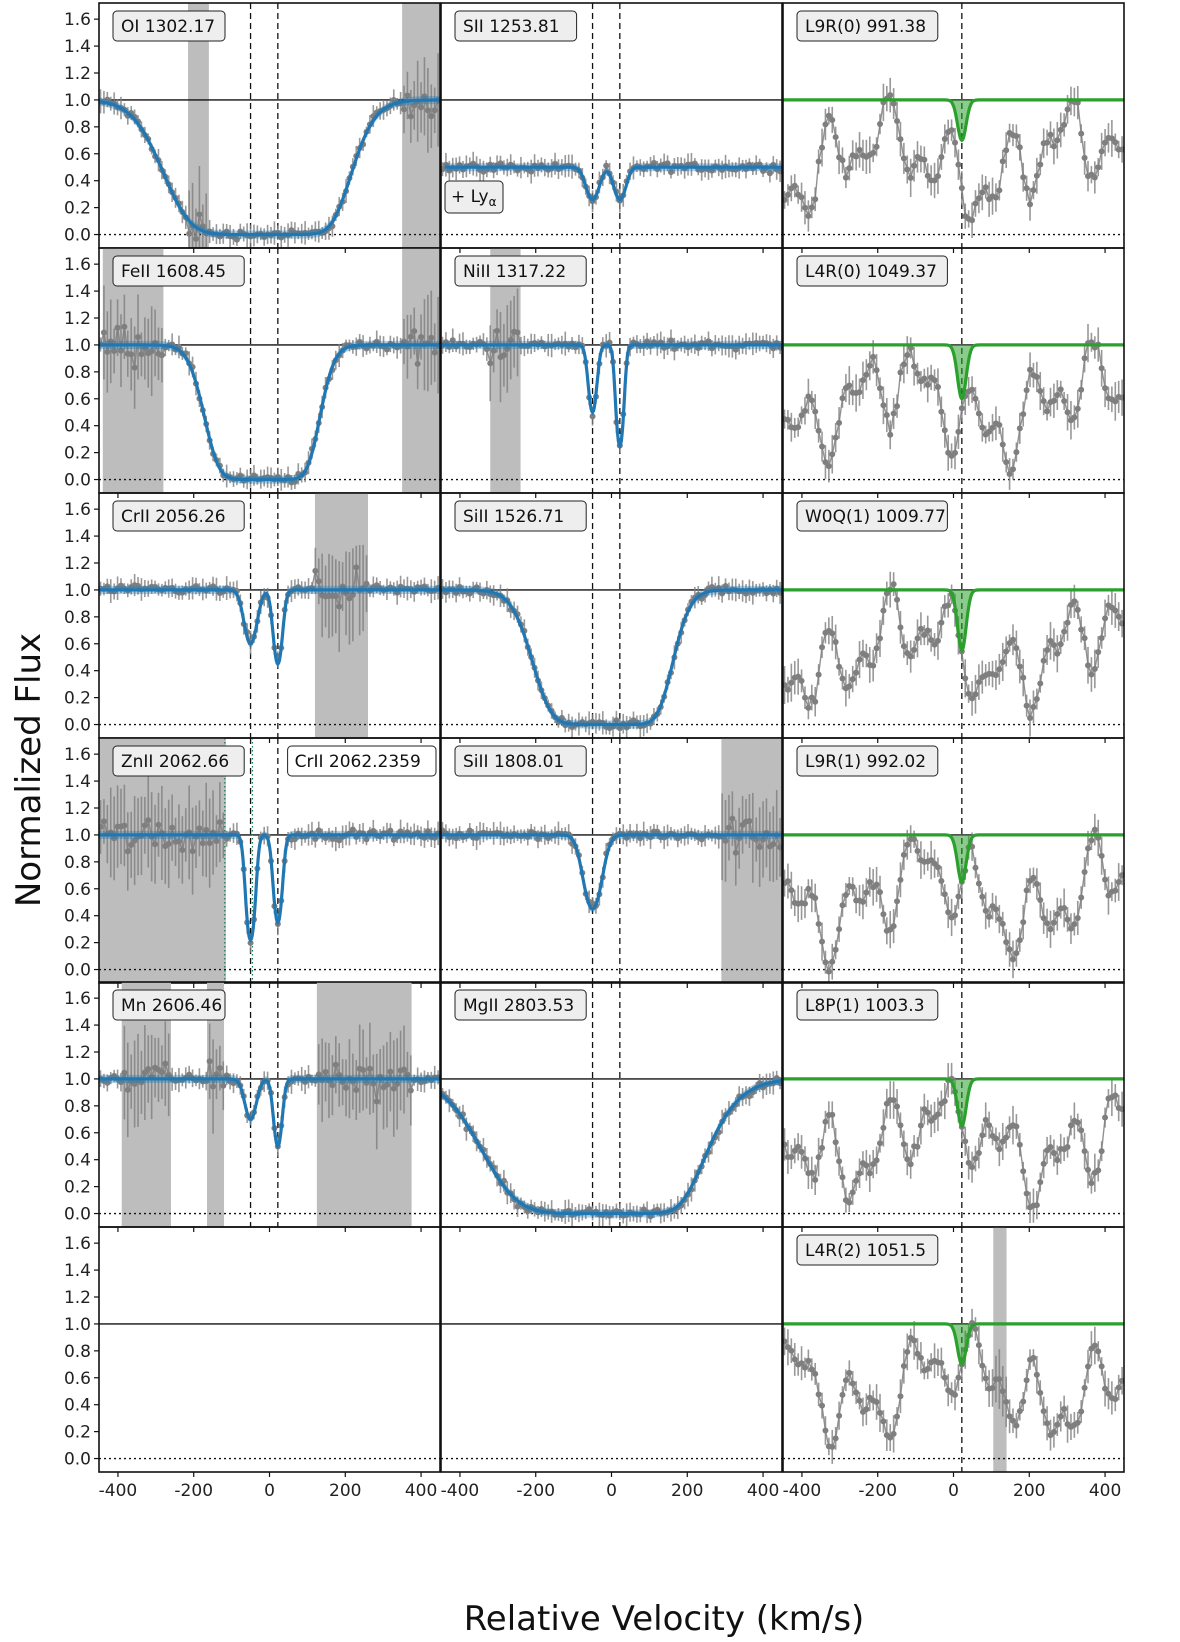  What do you see at coordinates (875, 517) in the screenshot?
I see `svg-text: W0Q(1) 1009.77` at bounding box center [875, 517].